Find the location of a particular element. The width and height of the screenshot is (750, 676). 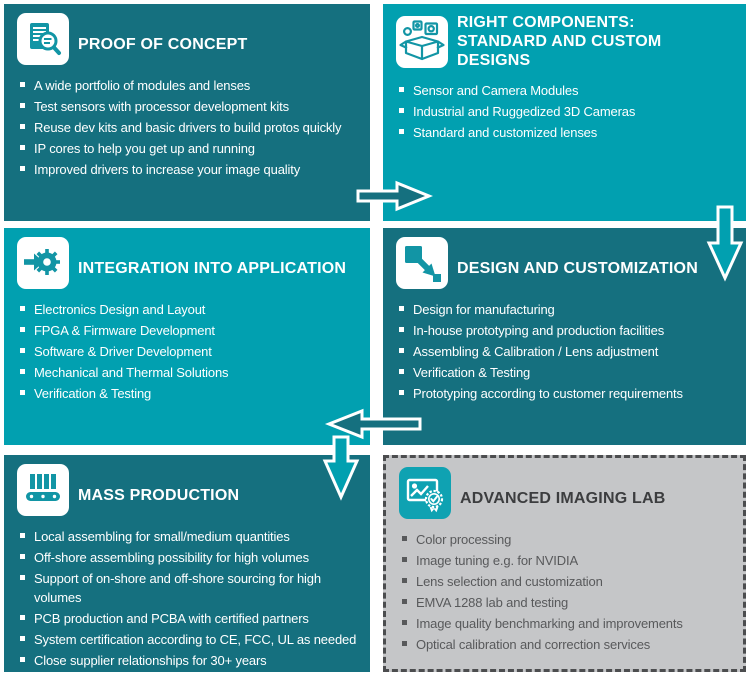

conveyor-belt-icon is located at coordinates (43, 490).